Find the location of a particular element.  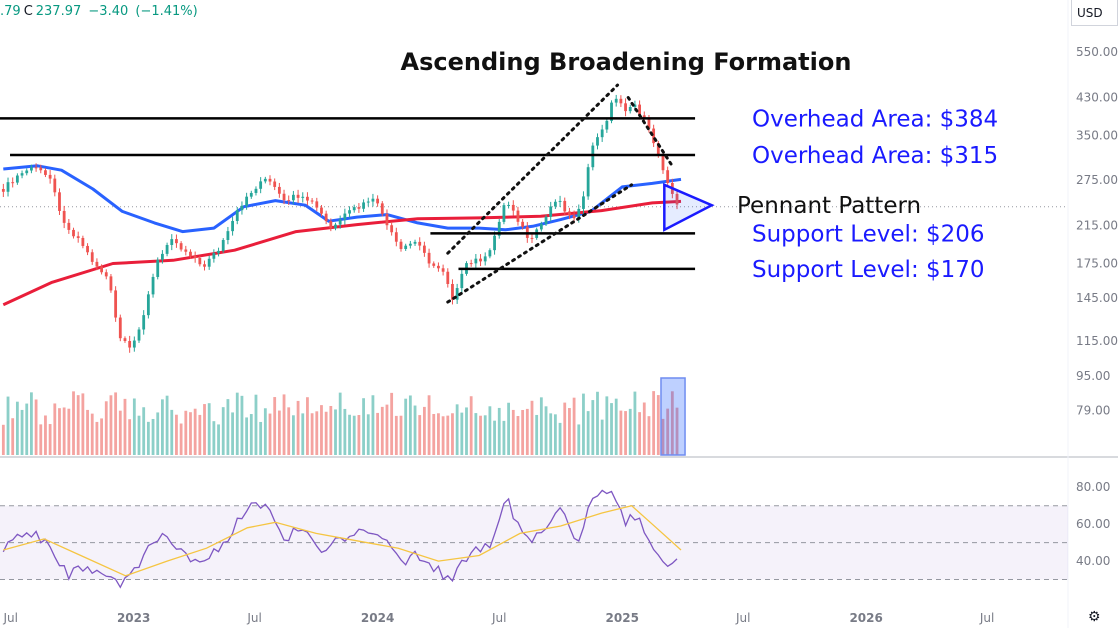

x-tick-label: 2026 is located at coordinates (865, 618).